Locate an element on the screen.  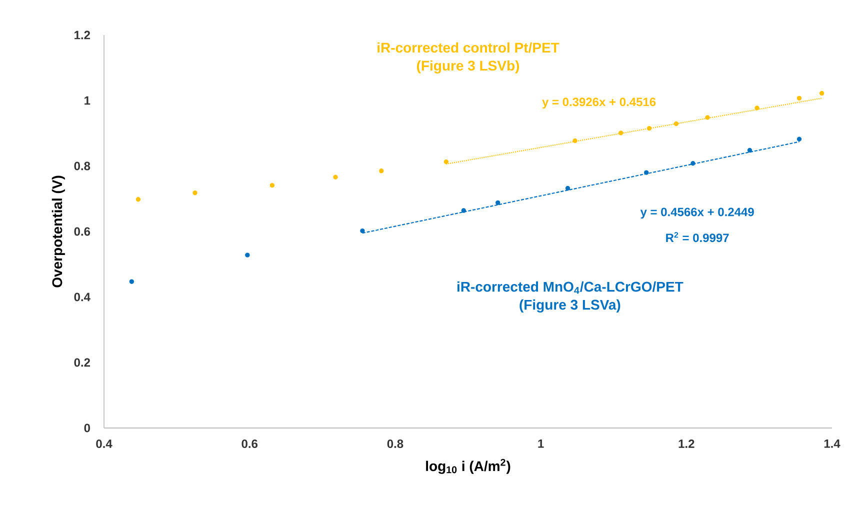
y-tick-label: 0.6 is located at coordinates (82, 231).